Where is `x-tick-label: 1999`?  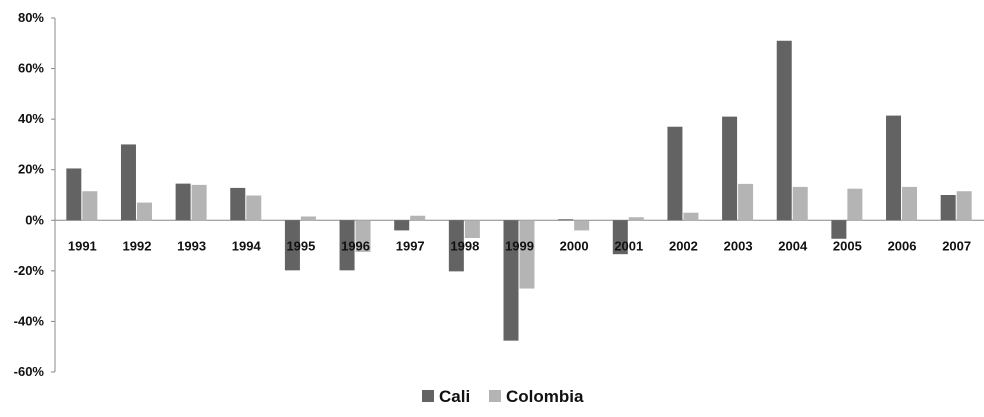
x-tick-label: 1999 is located at coordinates (519, 245).